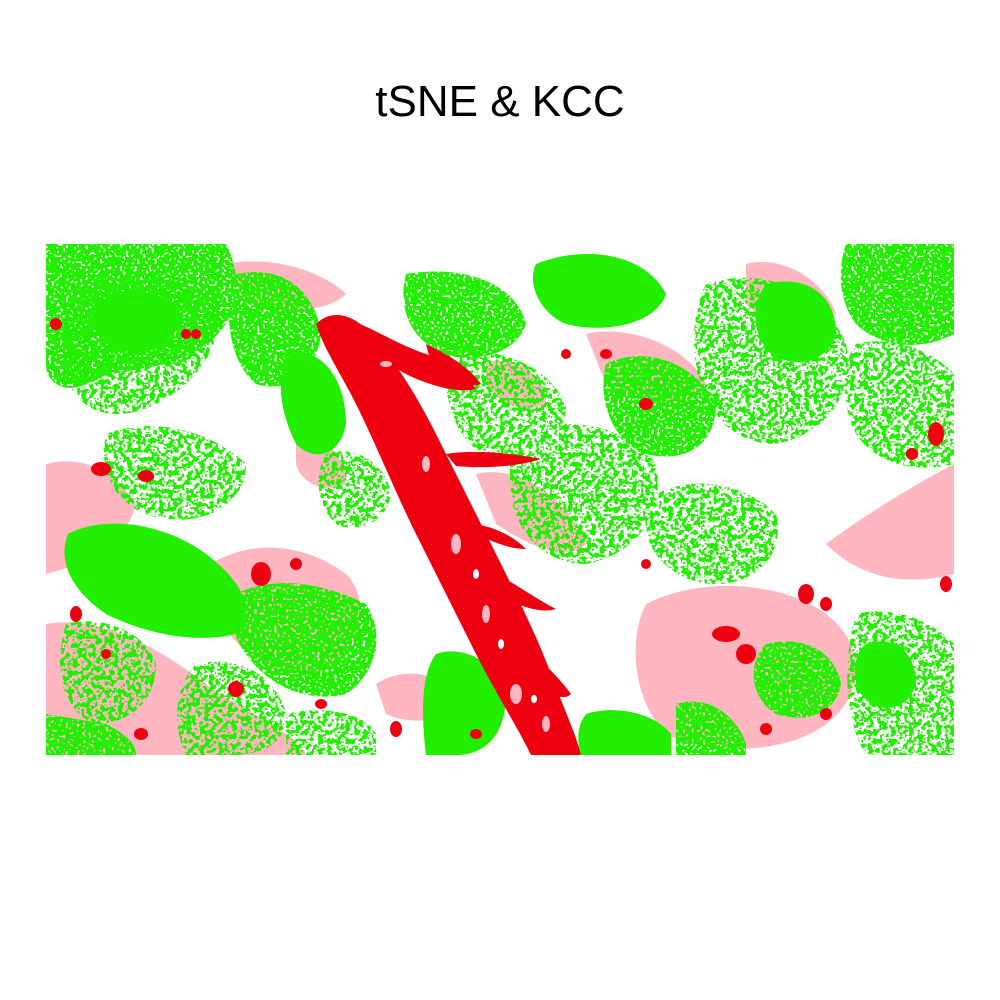 This screenshot has height=1000, width=1000. Describe the element at coordinates (505, 636) in the screenshot. I see `red-band-white-holes` at that location.